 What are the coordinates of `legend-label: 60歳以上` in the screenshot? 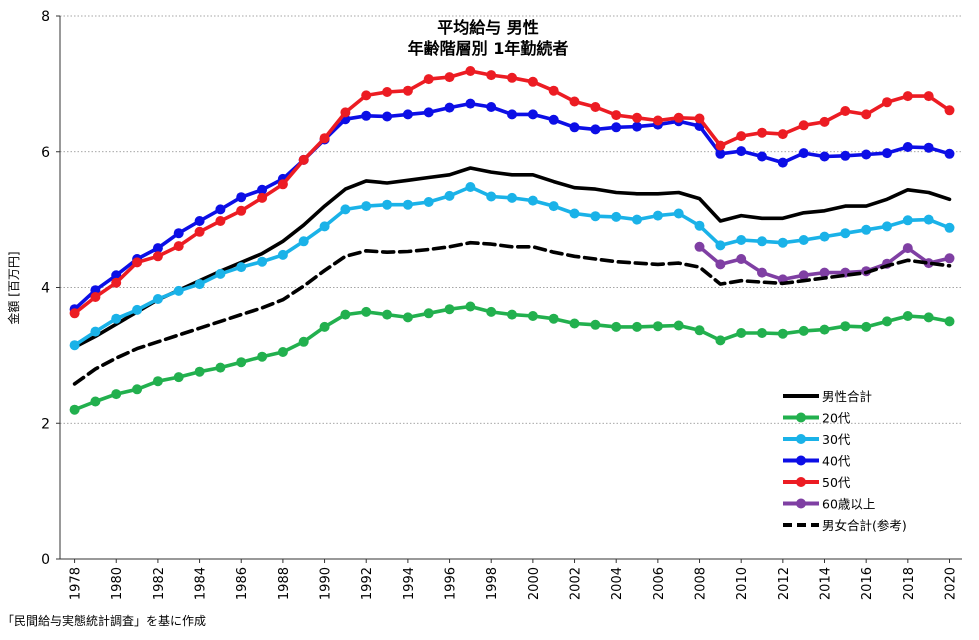 It's located at (848, 504).